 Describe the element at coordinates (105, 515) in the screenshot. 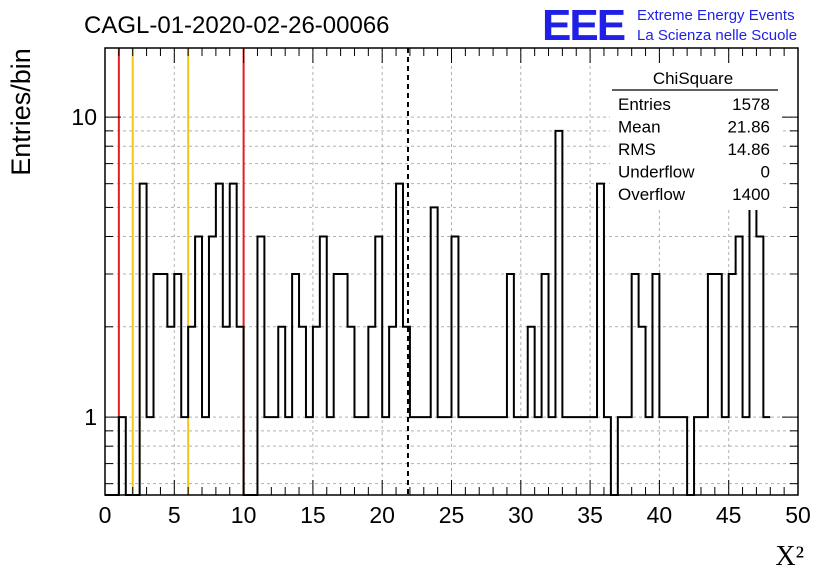

I see `x-tick-label: 0` at that location.